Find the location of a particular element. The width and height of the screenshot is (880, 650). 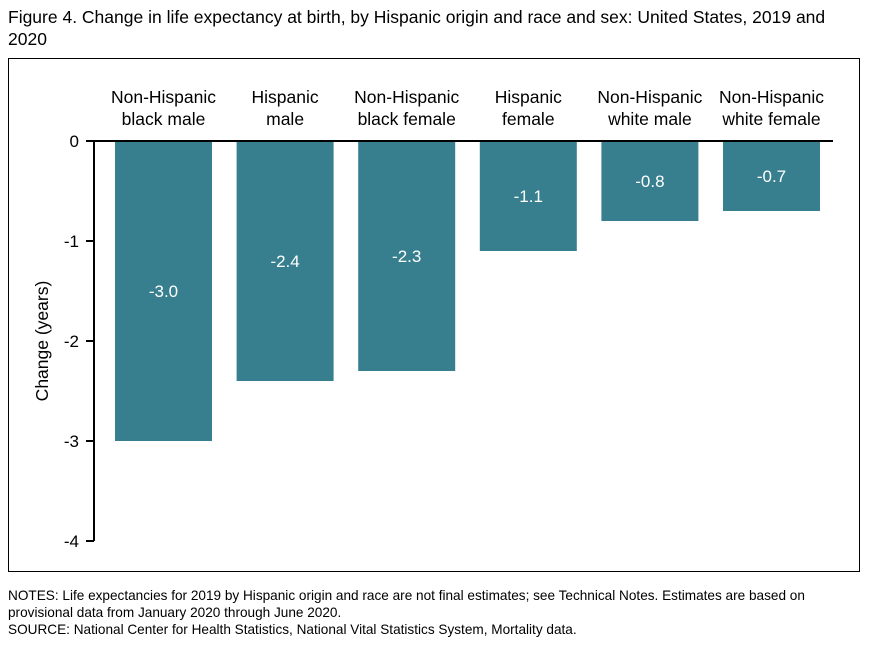

y-tick-label-2: -2 is located at coordinates (71, 341).